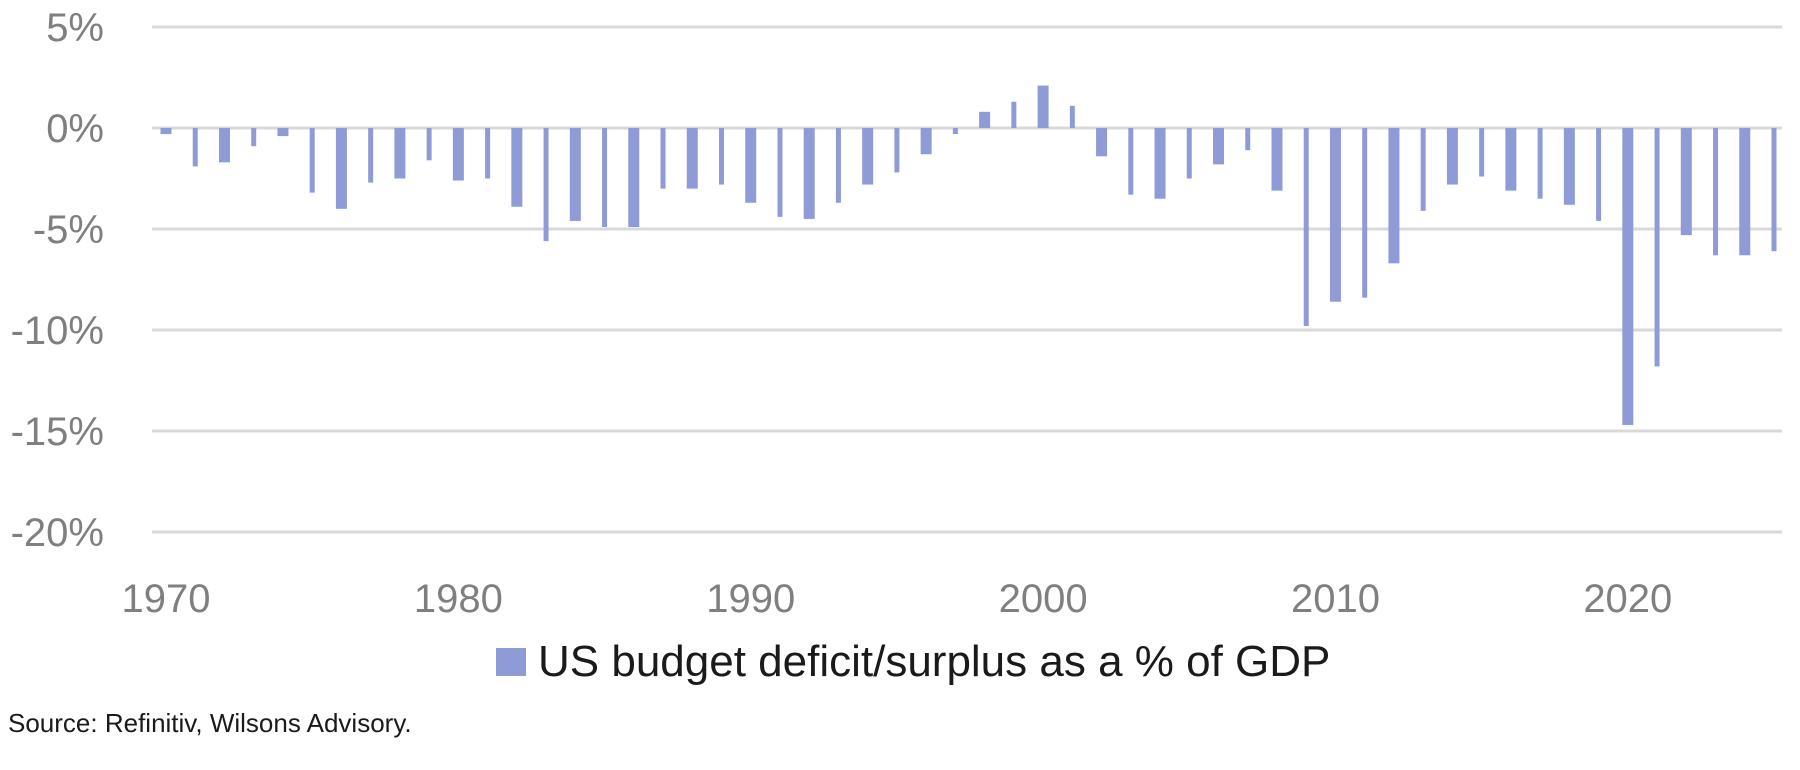 The width and height of the screenshot is (1800, 770). I want to click on bar-1985, so click(605, 177).